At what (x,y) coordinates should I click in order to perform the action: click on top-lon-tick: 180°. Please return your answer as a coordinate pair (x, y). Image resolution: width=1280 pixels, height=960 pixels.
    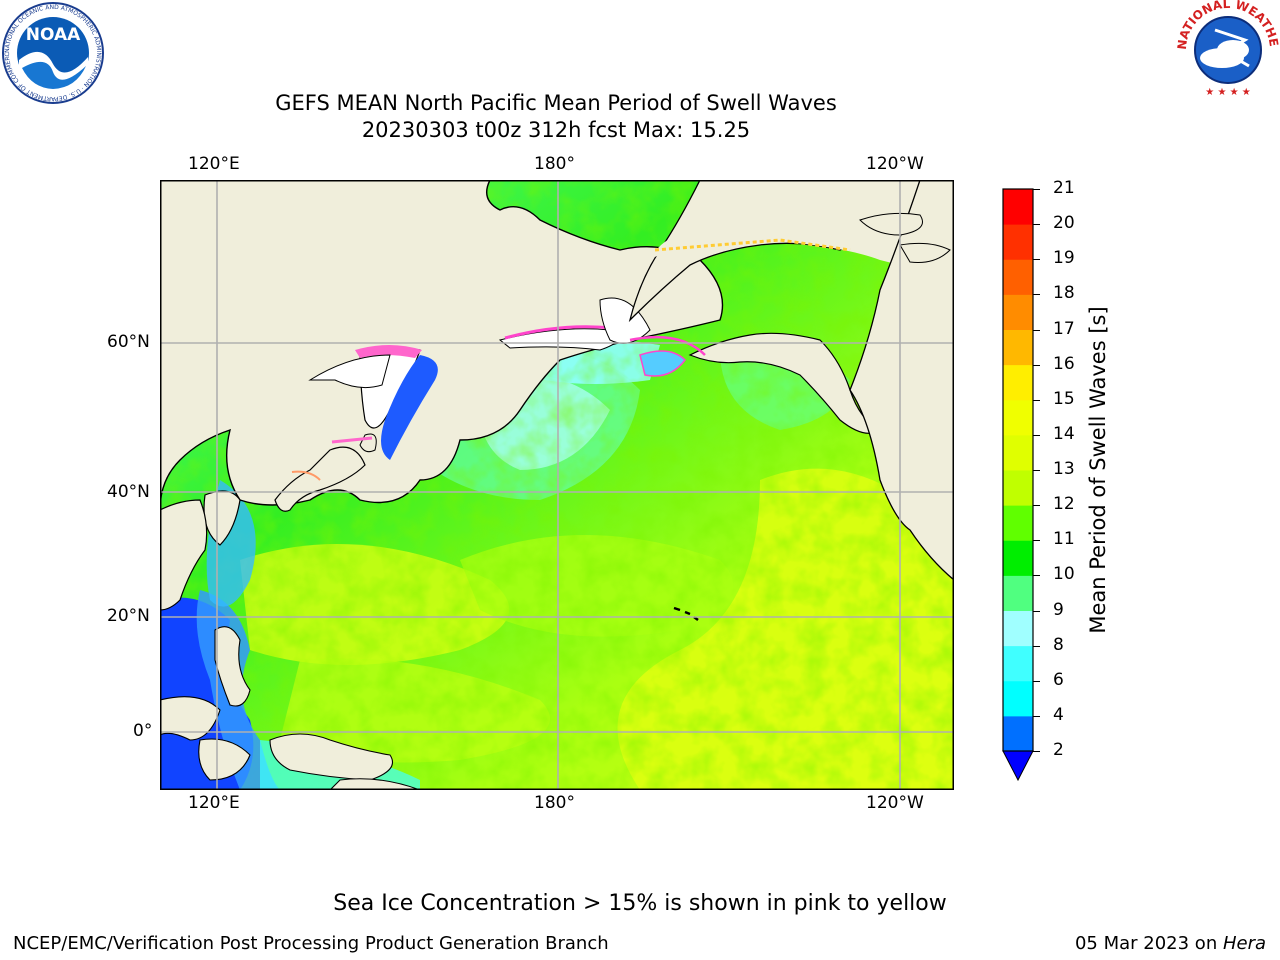
    Looking at the image, I should click on (554, 164).